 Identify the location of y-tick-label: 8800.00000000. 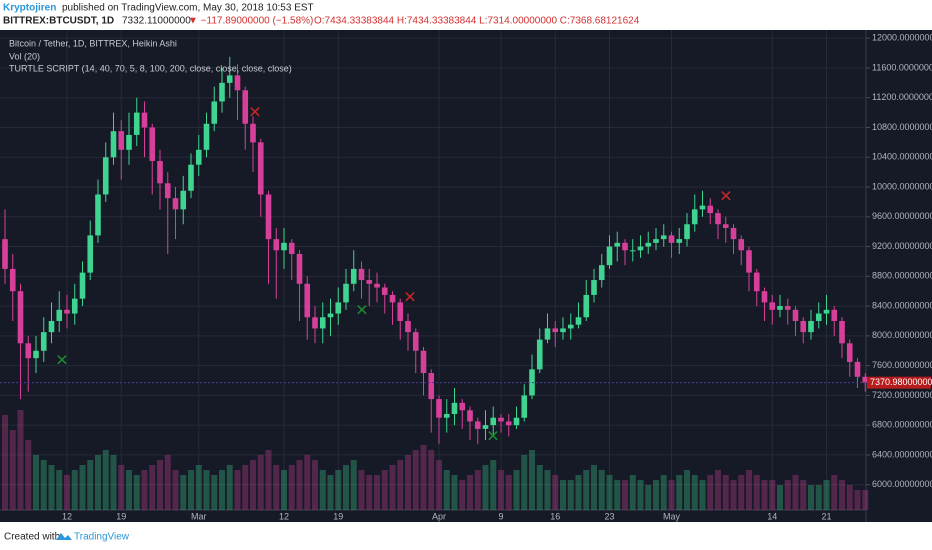
(902, 276).